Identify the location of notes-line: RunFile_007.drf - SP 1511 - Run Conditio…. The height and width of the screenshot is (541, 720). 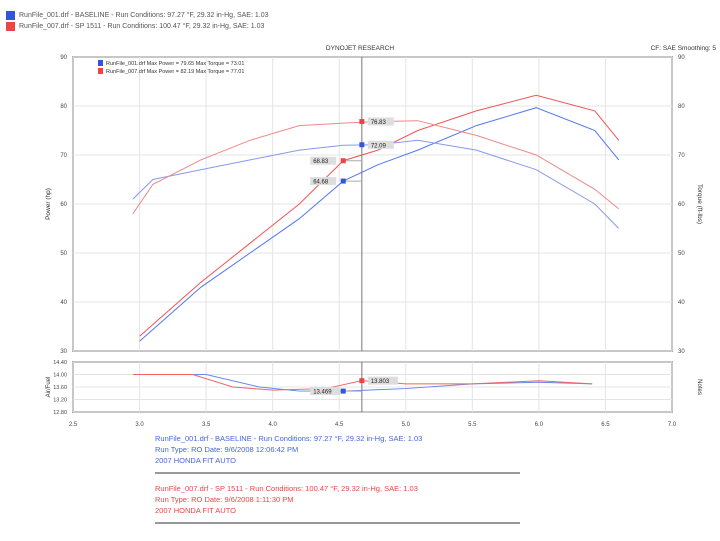
(286, 488).